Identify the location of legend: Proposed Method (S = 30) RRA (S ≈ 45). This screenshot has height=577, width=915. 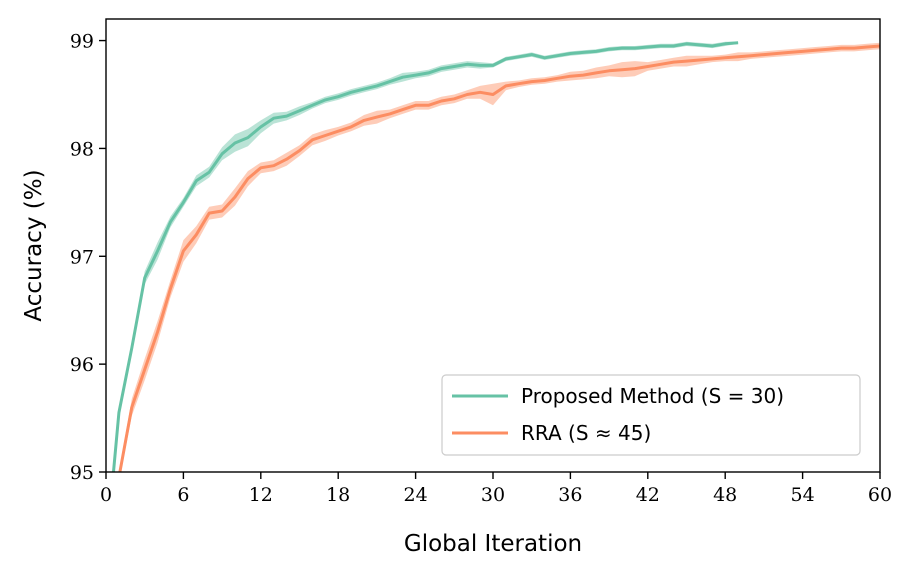
(651, 415).